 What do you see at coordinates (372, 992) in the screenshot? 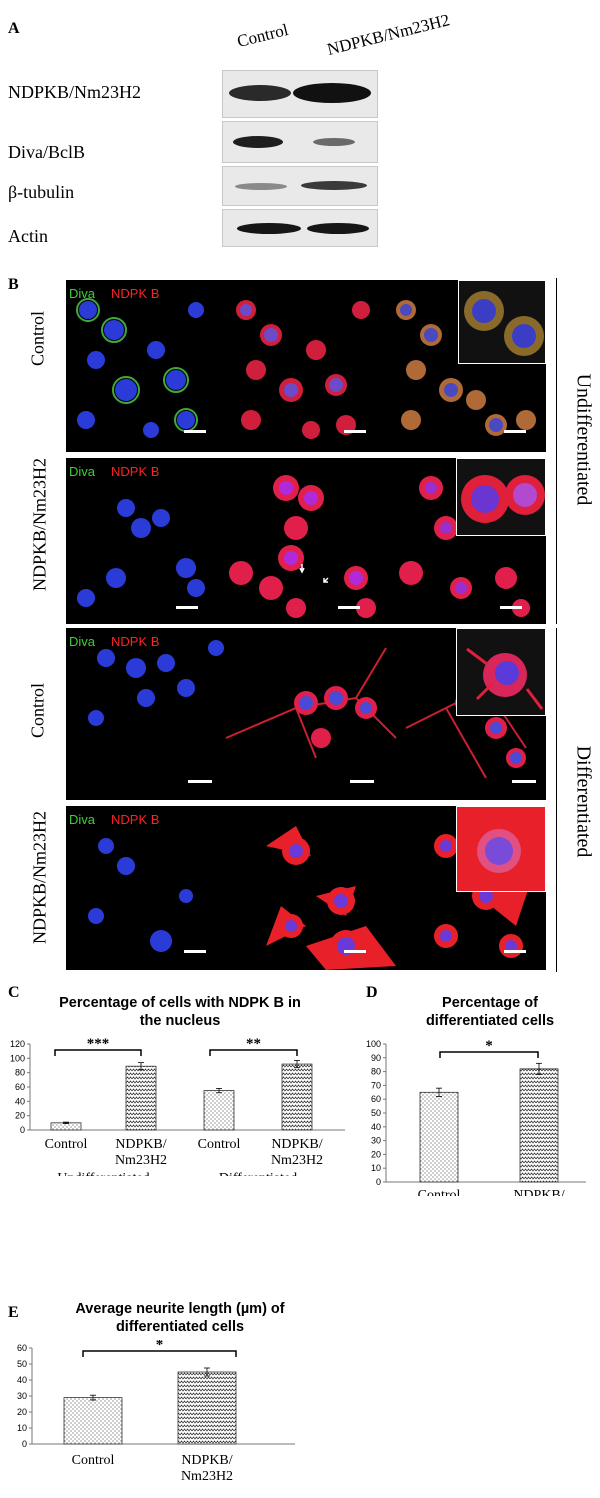
I see `panel-label-d: D` at bounding box center [372, 992].